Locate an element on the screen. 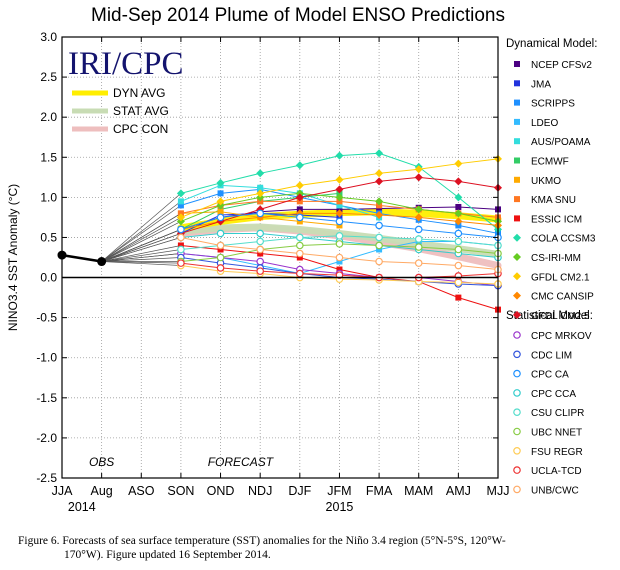  ecmwf-point is located at coordinates (339, 193).